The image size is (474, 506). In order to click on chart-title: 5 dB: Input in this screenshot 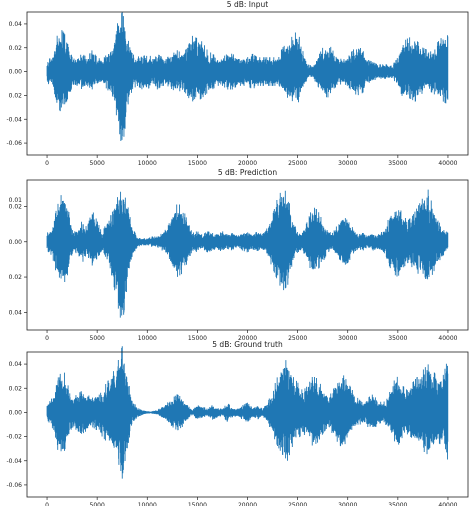, I will do `click(247, 4)`.